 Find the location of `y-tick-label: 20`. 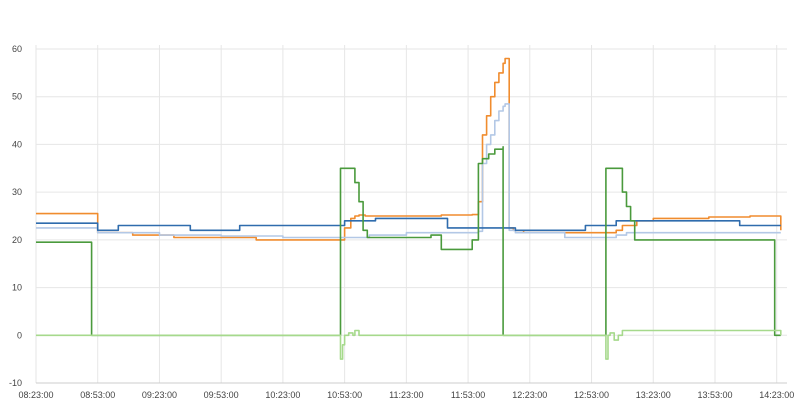

y-tick-label: 20 is located at coordinates (17, 240).